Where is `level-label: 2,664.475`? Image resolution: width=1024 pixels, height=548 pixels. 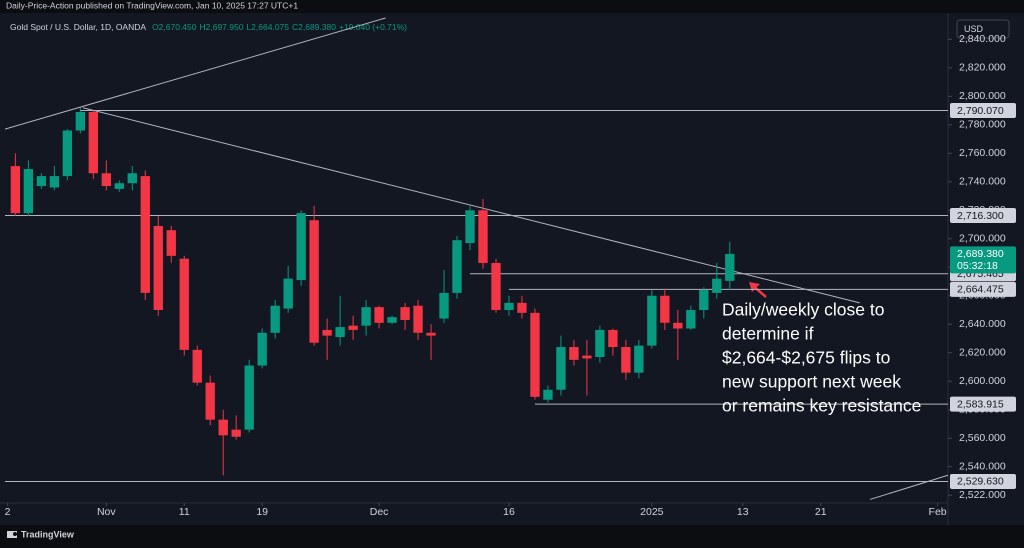
level-label: 2,664.475 is located at coordinates (980, 290).